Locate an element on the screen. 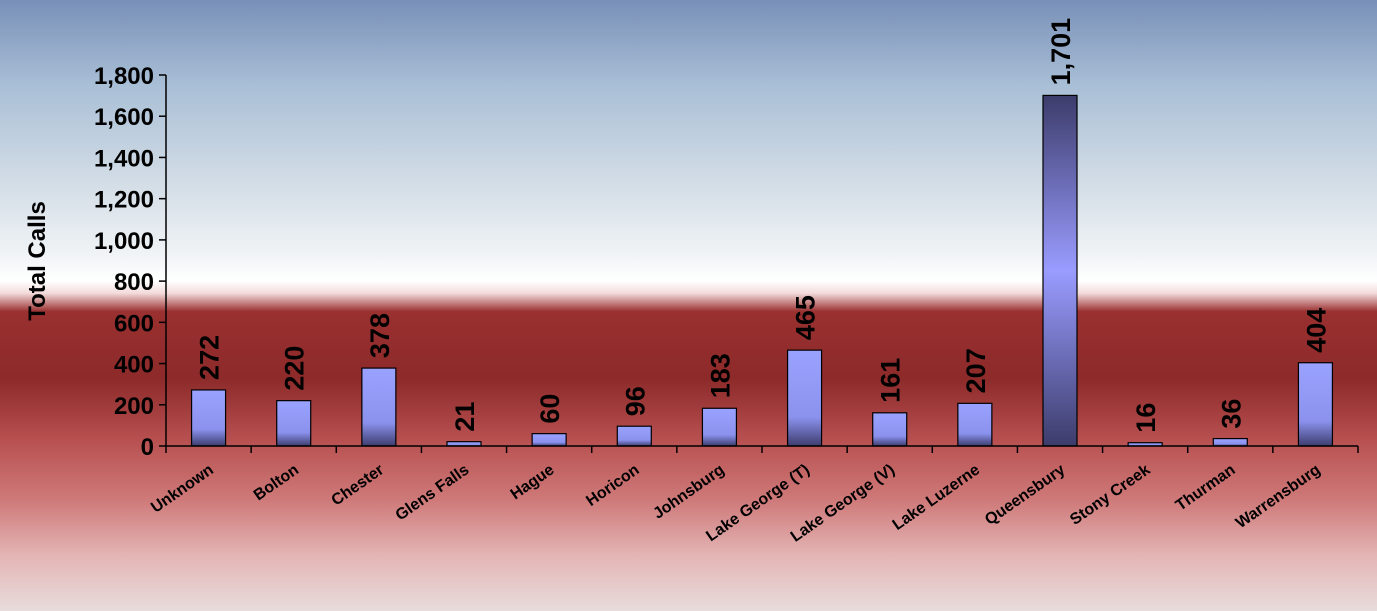 The image size is (1377, 611). value-label: 183 is located at coordinates (720, 375).